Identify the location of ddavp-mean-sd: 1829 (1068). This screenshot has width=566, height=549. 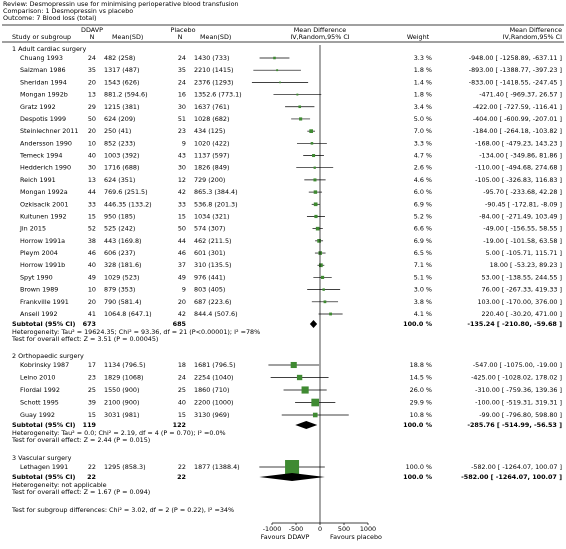
(124, 378).